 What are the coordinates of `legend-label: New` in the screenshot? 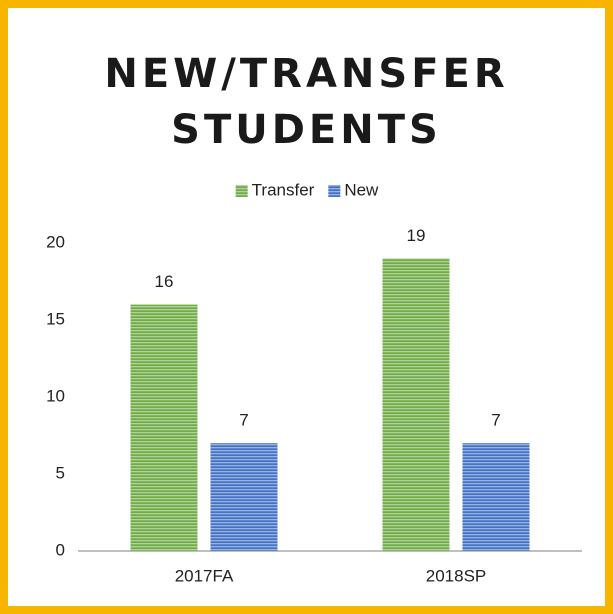 It's located at (361, 189).